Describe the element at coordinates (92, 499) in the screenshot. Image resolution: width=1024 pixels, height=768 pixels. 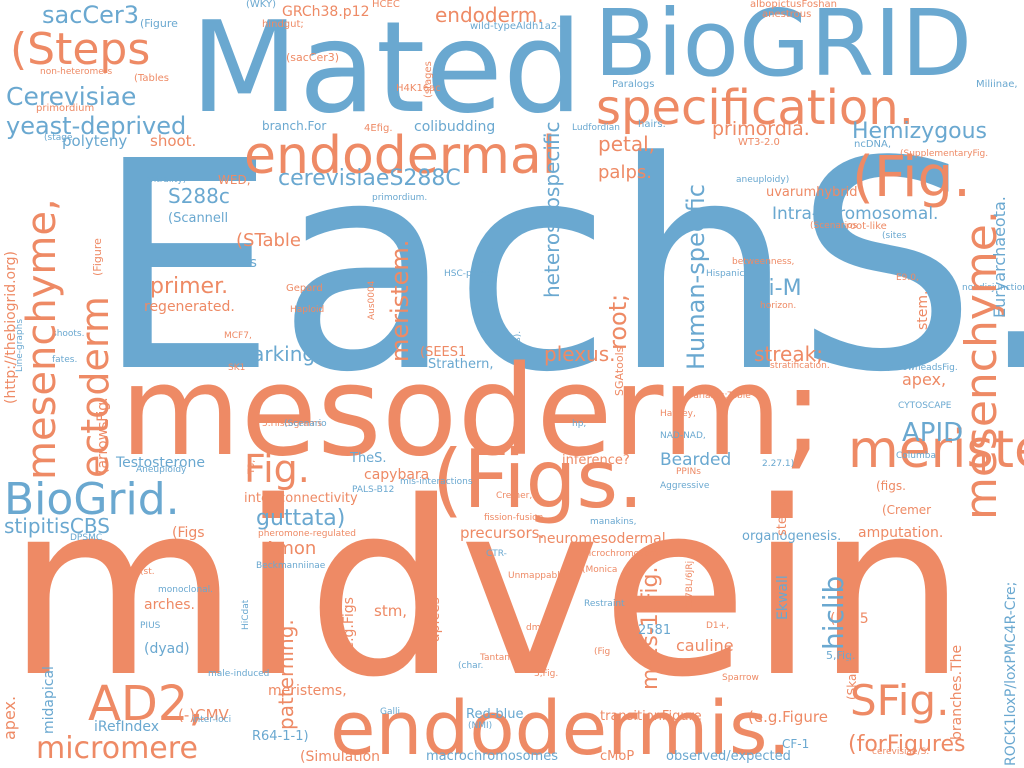
I see `cloud-word: BioGrid.` at that location.